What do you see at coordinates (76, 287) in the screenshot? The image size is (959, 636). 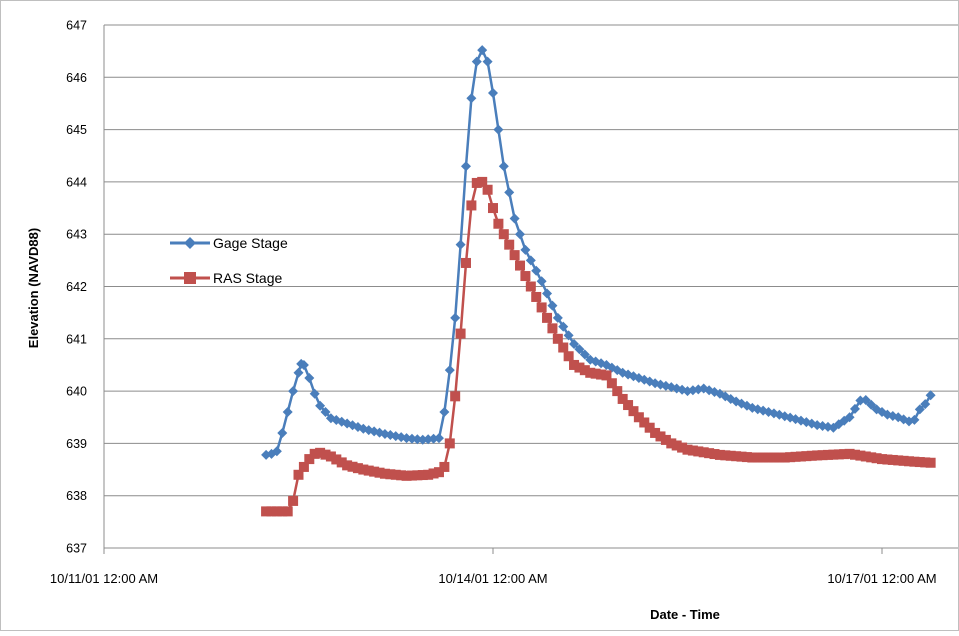 I see `y-tick-label: 642` at bounding box center [76, 287].